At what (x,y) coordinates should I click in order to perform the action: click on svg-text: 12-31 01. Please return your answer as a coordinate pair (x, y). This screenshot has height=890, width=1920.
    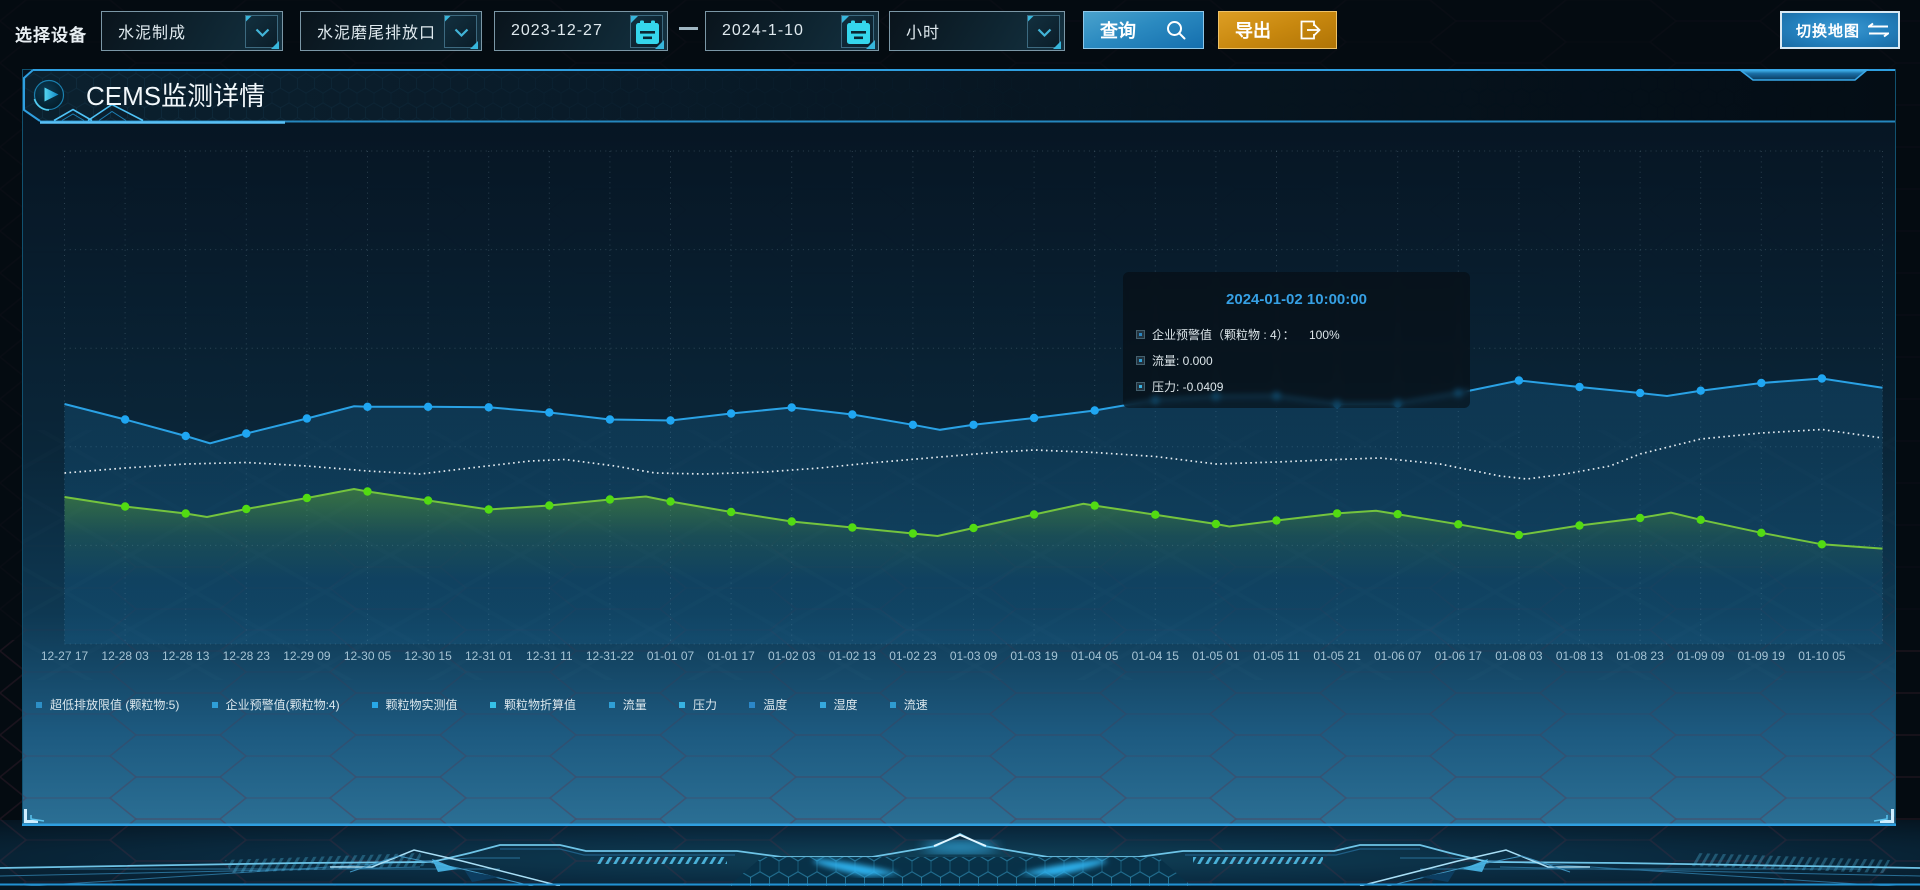
    Looking at the image, I should click on (489, 656).